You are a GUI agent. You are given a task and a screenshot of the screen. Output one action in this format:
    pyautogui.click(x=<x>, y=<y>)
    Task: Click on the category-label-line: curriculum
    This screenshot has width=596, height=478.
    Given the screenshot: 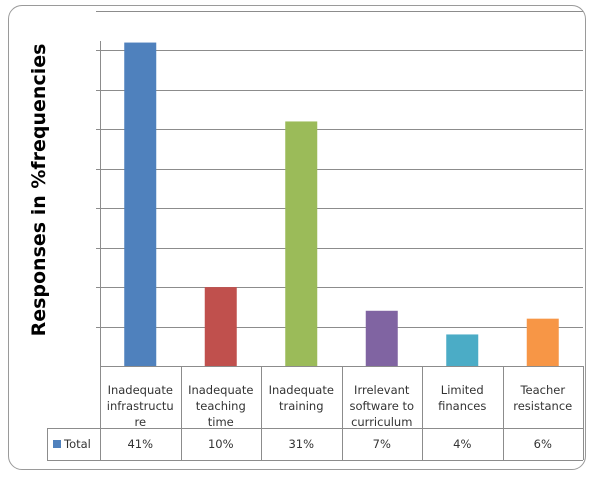 What is the action you would take?
    pyautogui.click(x=381, y=422)
    